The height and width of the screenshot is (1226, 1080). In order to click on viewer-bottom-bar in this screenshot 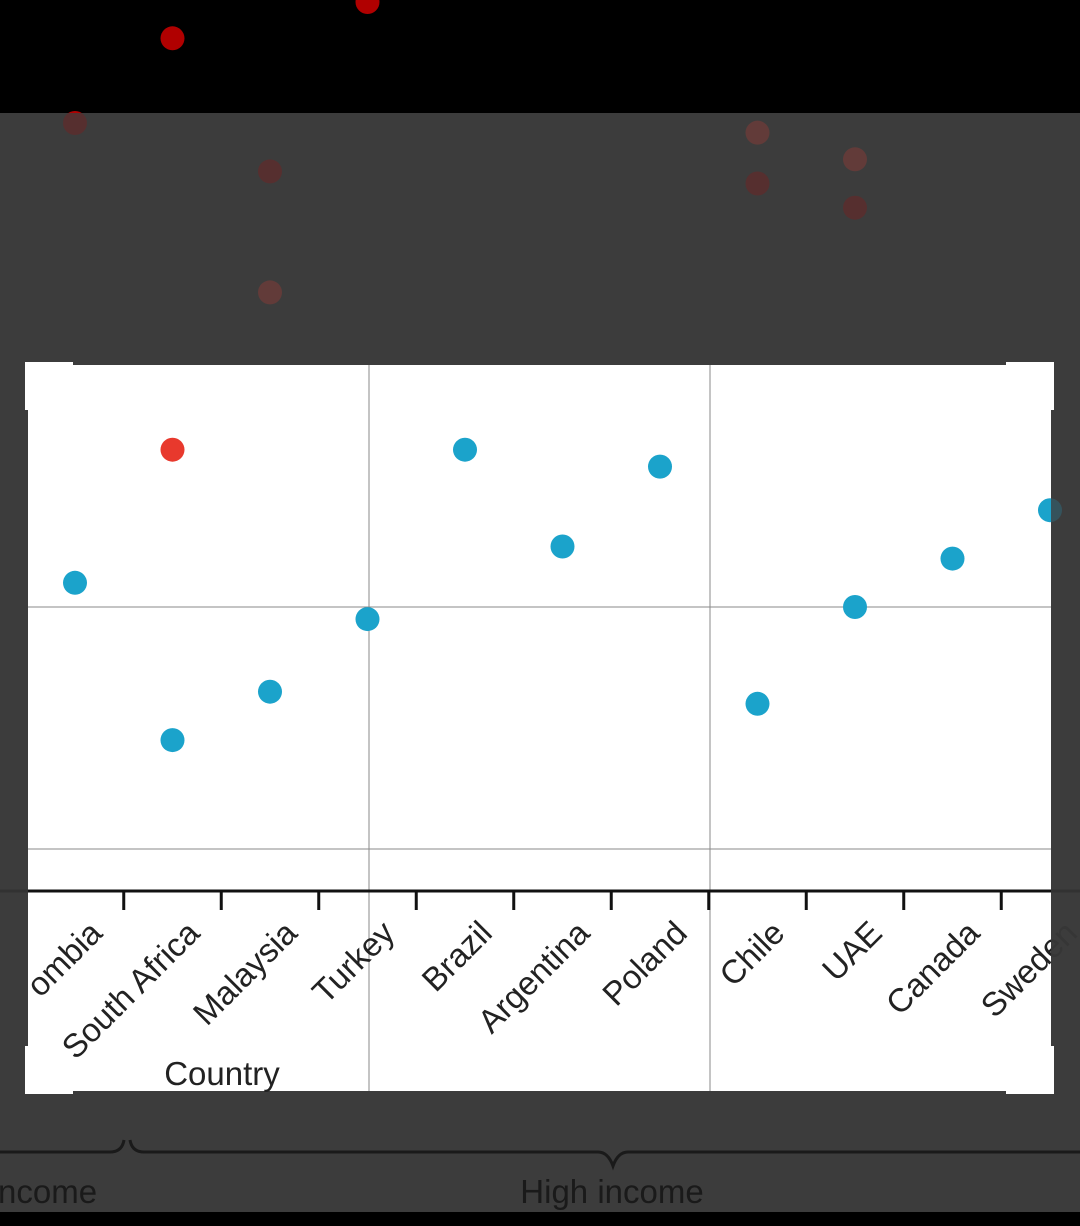, I will do `click(540, 1219)`.